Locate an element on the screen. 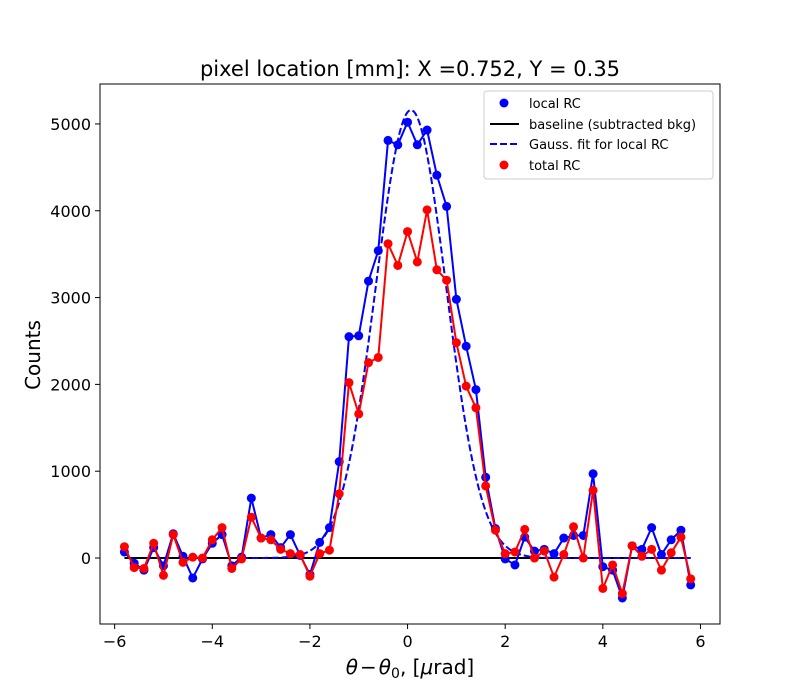 This screenshot has height=700, width=800. y-axis-label: Counts is located at coordinates (33, 355).